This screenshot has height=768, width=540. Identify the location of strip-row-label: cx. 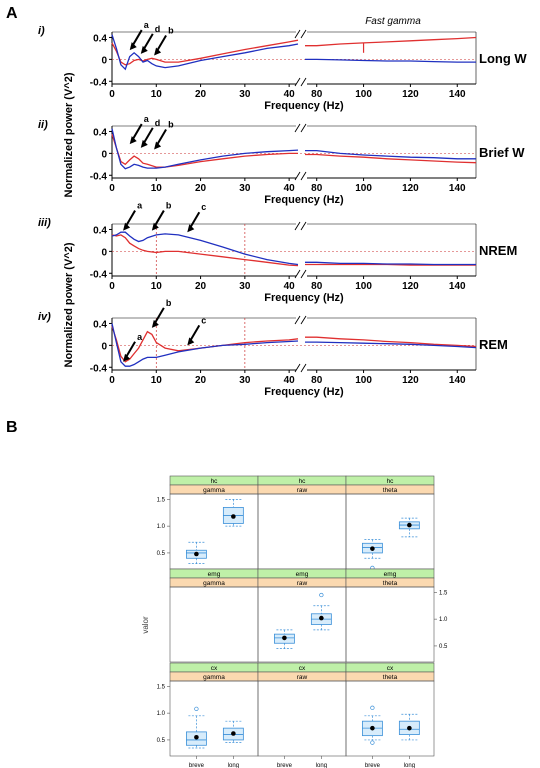
(390, 668).